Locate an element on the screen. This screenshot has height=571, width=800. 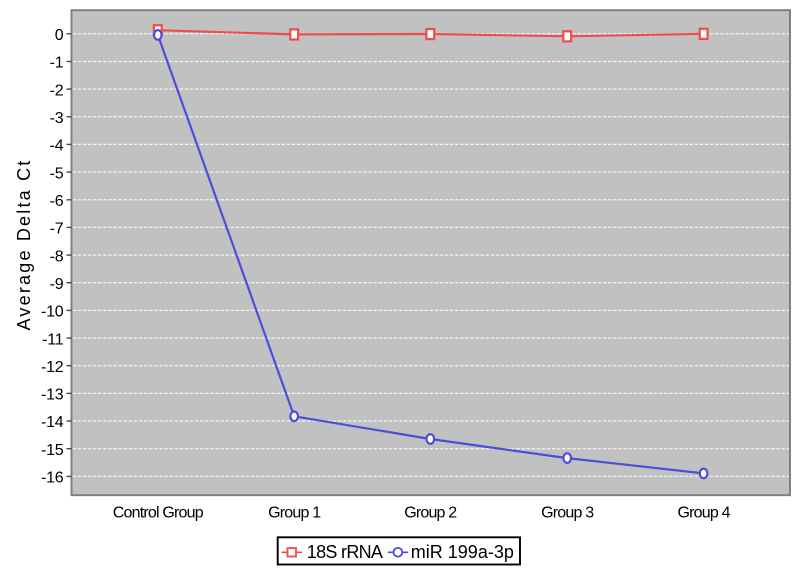
svg-text: Control Group is located at coordinates (158, 513).